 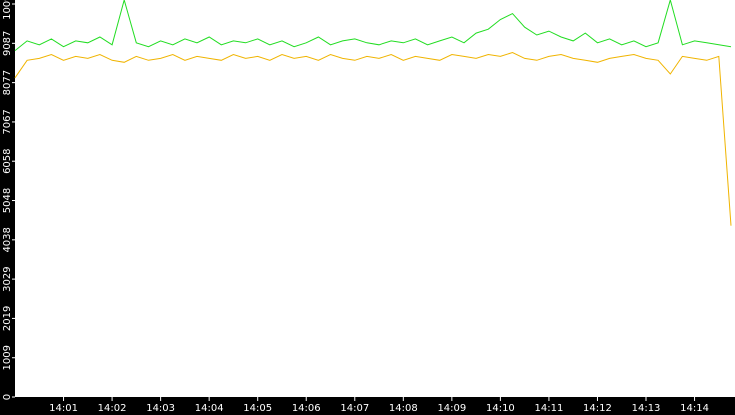 What do you see at coordinates (694, 408) in the screenshot?
I see `x-tick-label: 14:14` at bounding box center [694, 408].